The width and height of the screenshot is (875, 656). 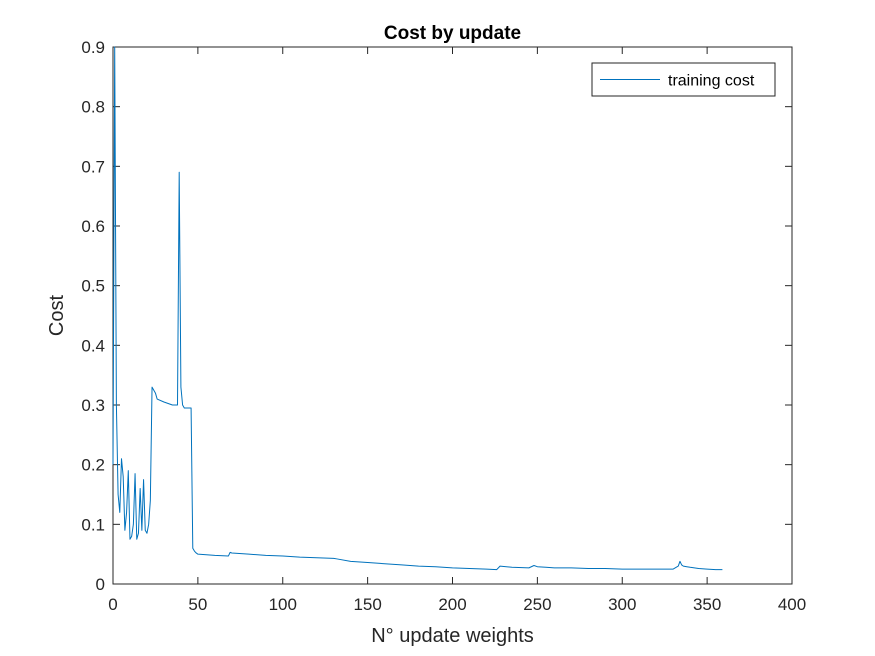 I want to click on x-tick-label: 300, so click(x=622, y=604).